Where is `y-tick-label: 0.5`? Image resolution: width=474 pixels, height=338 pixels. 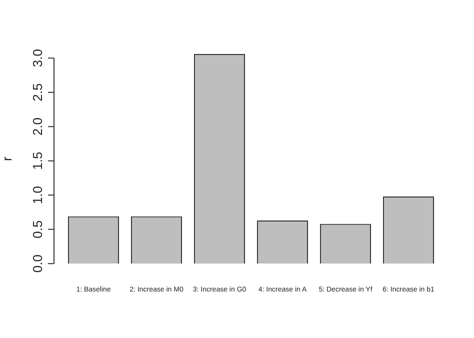 y-tick-label: 0.5 is located at coordinates (38, 229).